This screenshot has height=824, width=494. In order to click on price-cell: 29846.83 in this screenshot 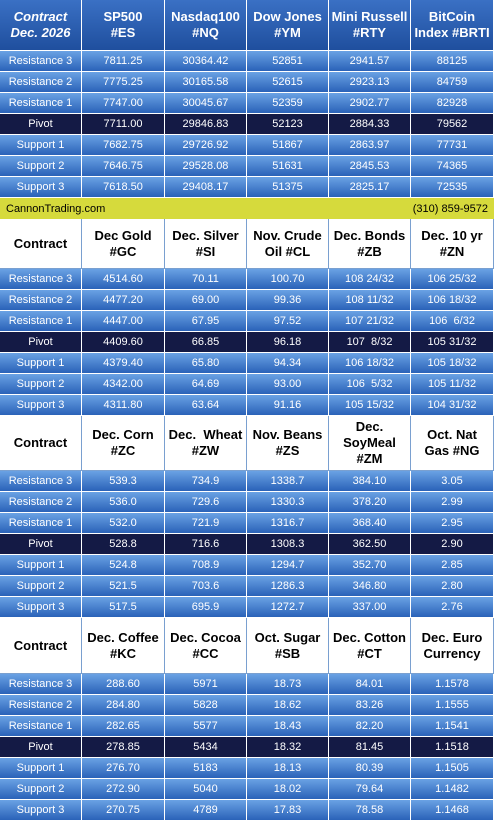, I will do `click(206, 124)`.